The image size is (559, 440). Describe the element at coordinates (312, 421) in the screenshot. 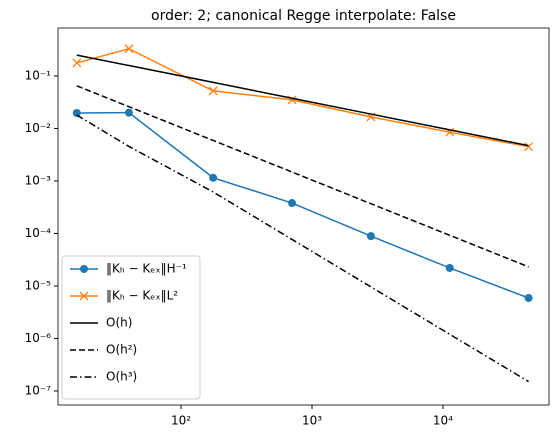

I see `x-tick-label: 10³` at that location.